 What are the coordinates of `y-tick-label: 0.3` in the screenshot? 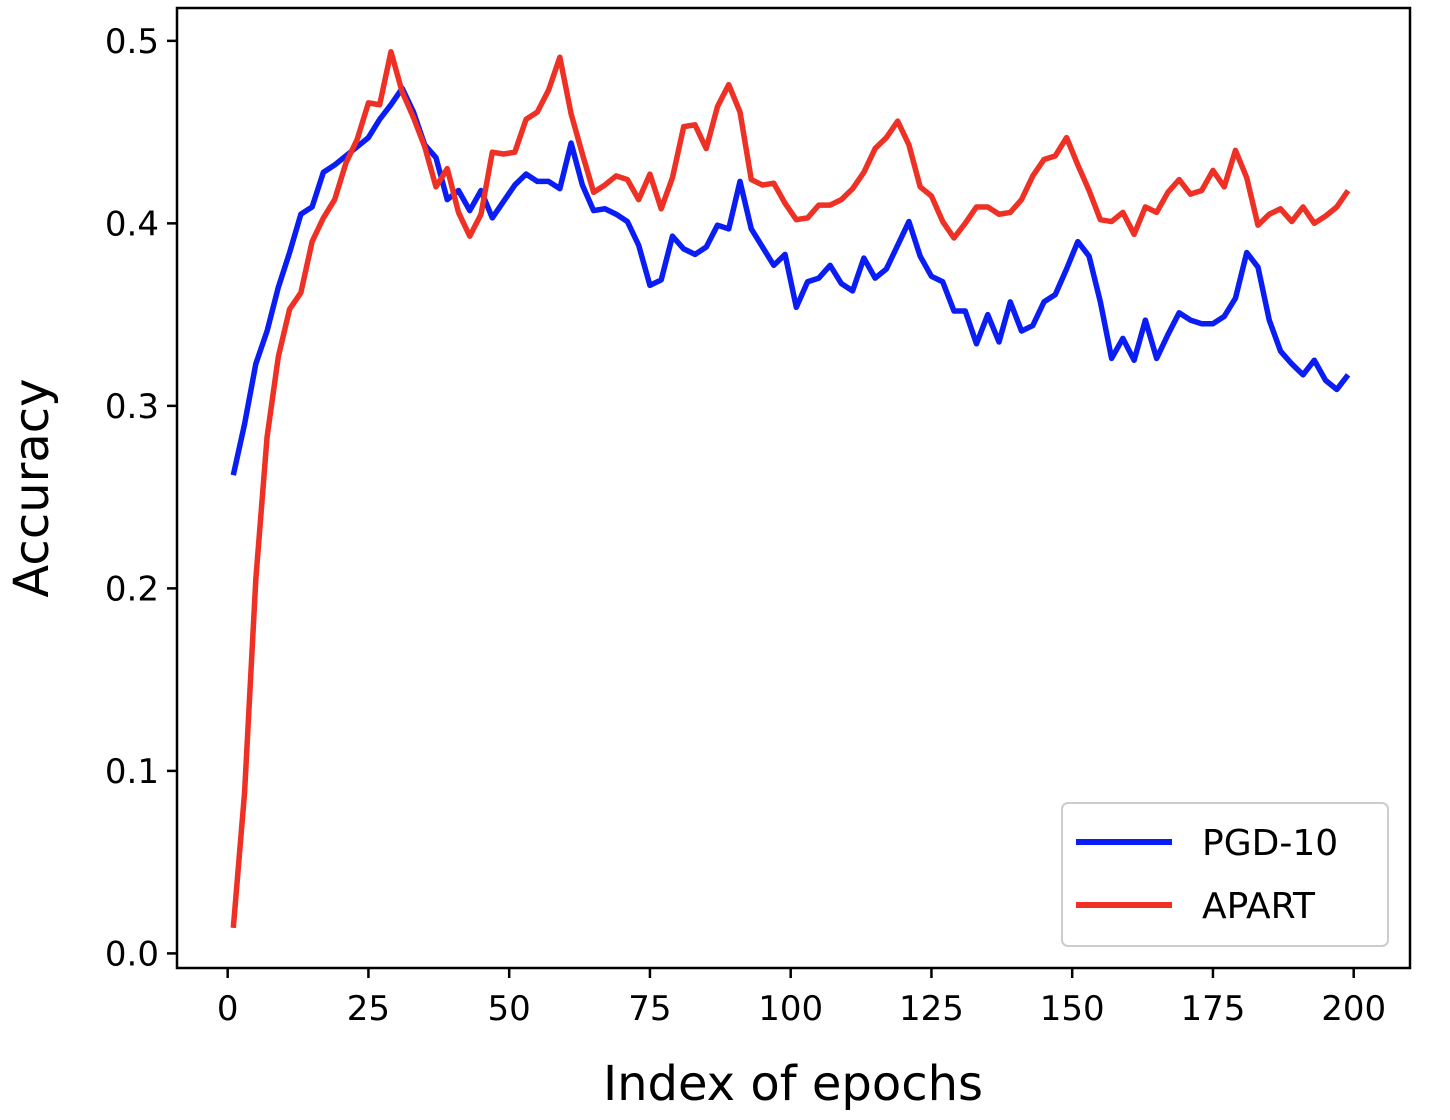 It's located at (132, 407).